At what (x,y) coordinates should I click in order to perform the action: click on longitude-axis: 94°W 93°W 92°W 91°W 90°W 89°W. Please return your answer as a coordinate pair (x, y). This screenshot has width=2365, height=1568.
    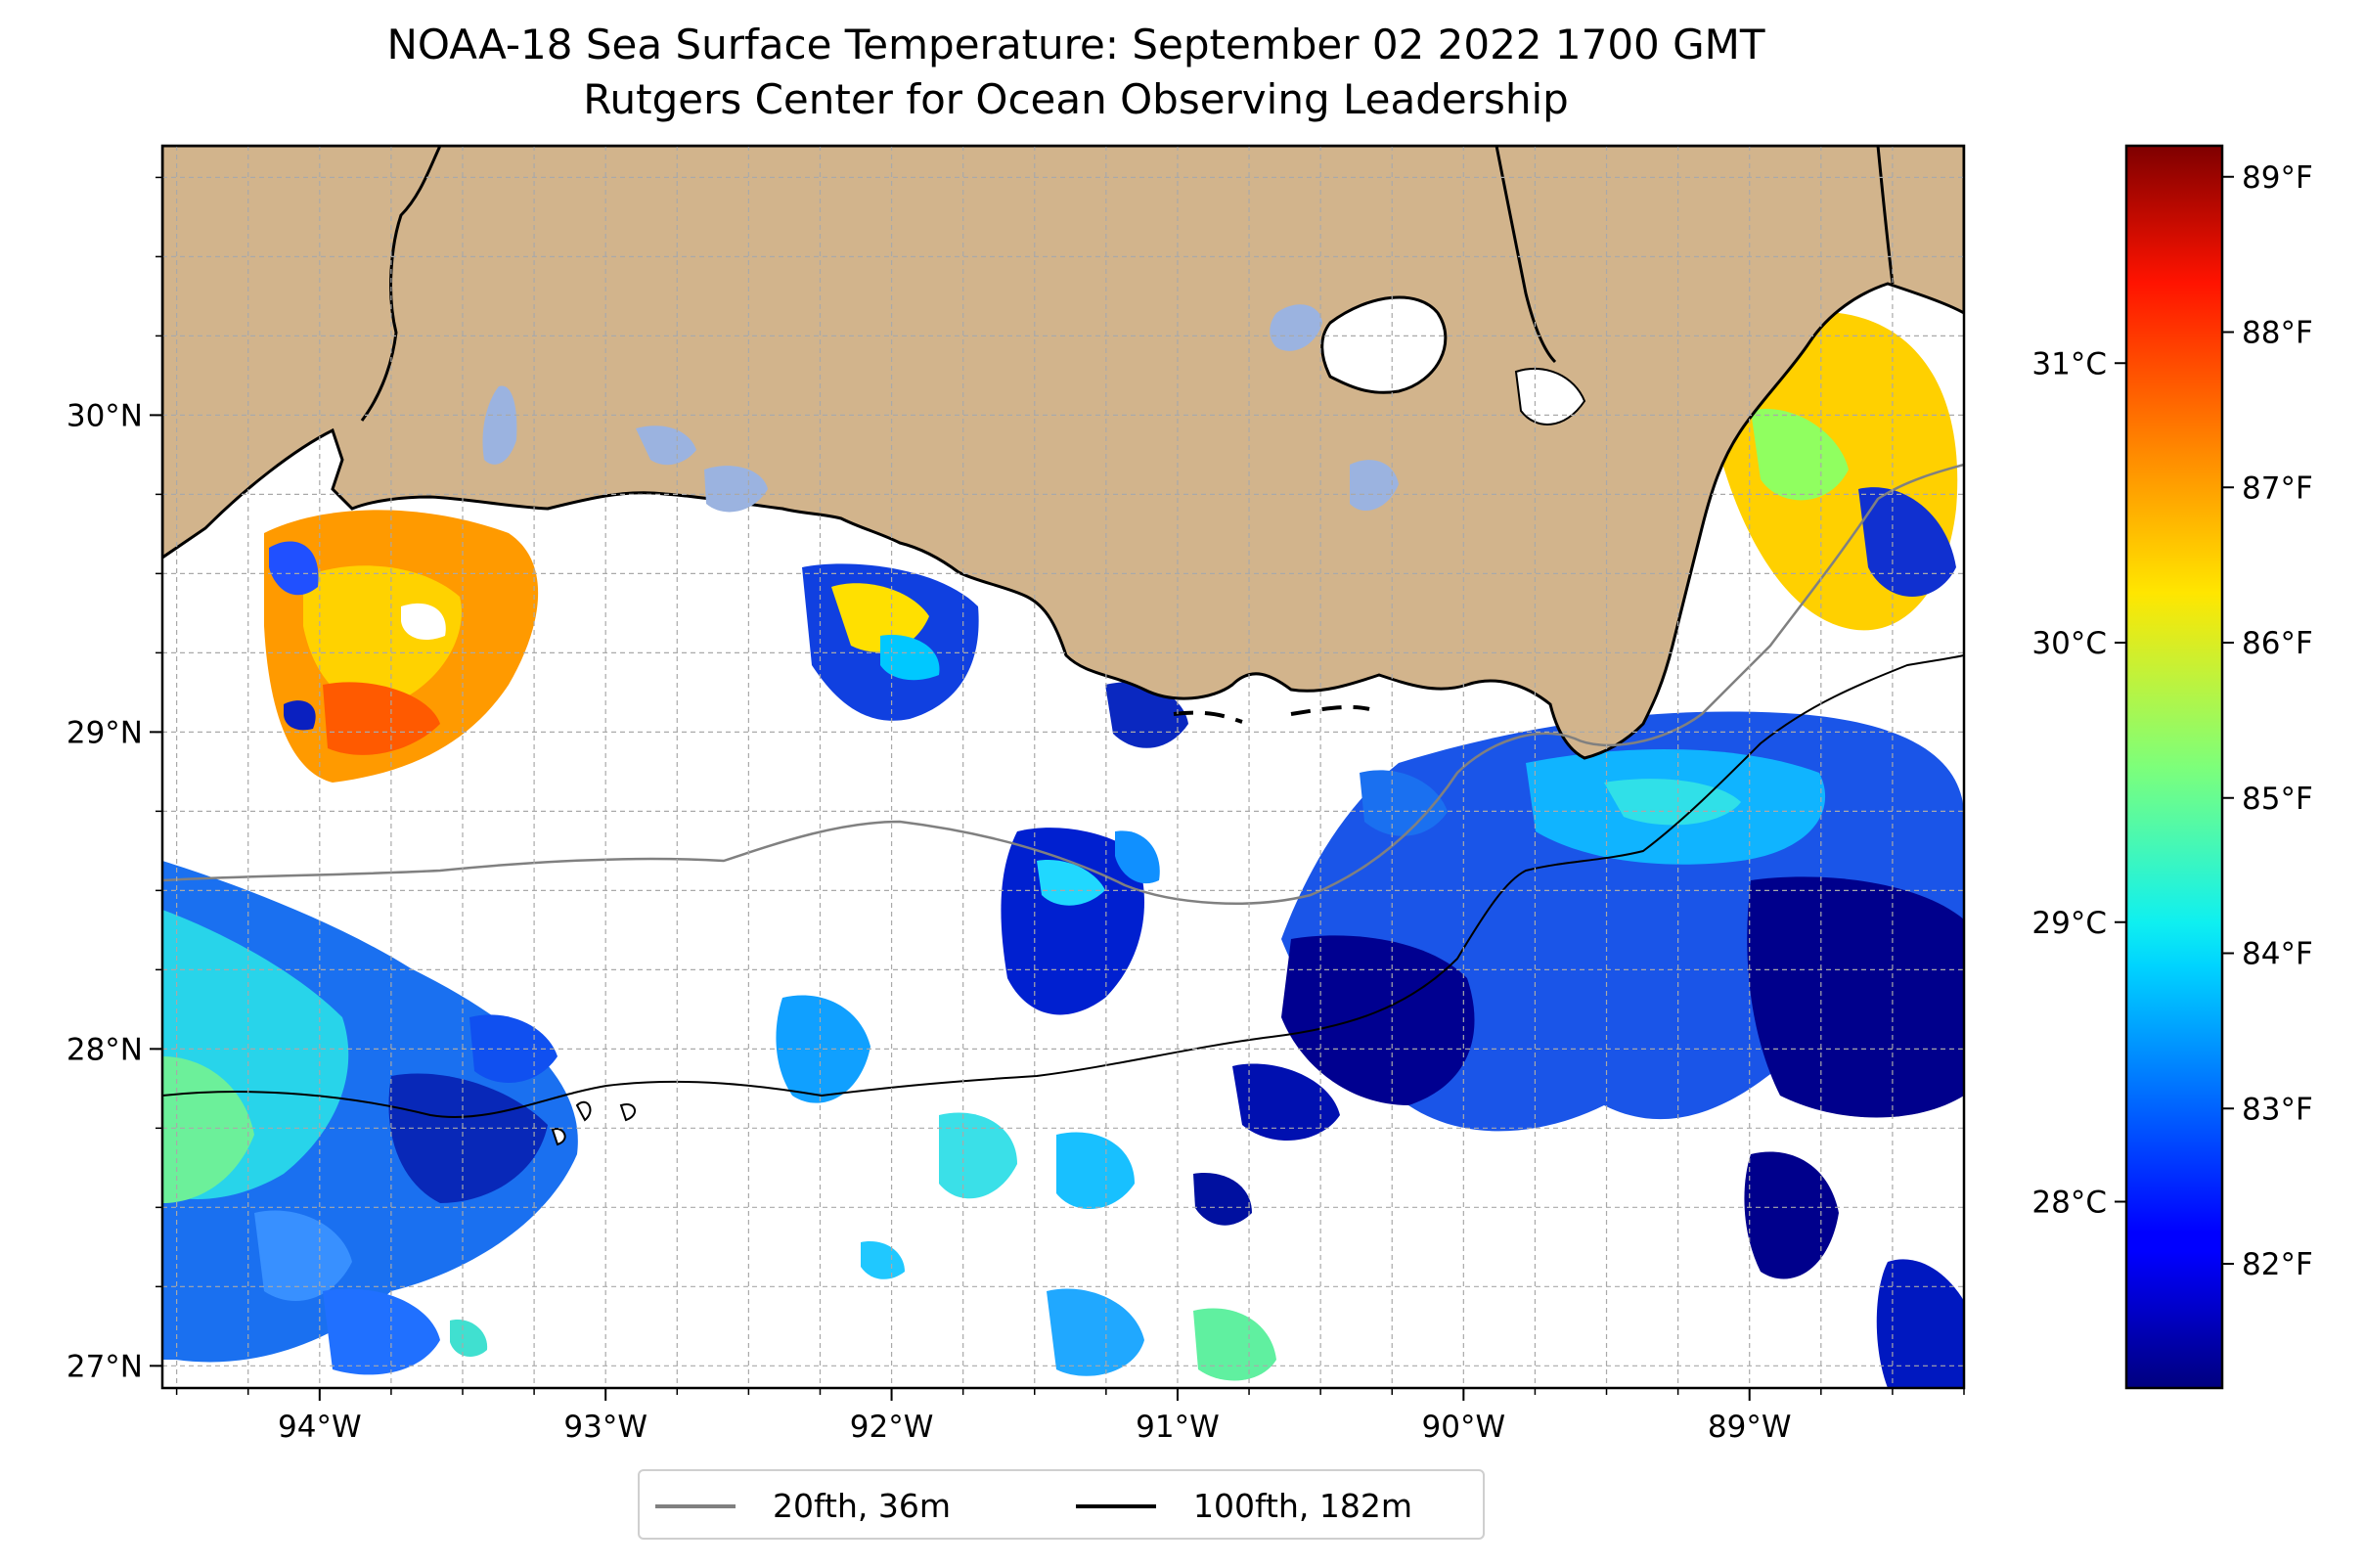
    Looking at the image, I should click on (1070, 1416).